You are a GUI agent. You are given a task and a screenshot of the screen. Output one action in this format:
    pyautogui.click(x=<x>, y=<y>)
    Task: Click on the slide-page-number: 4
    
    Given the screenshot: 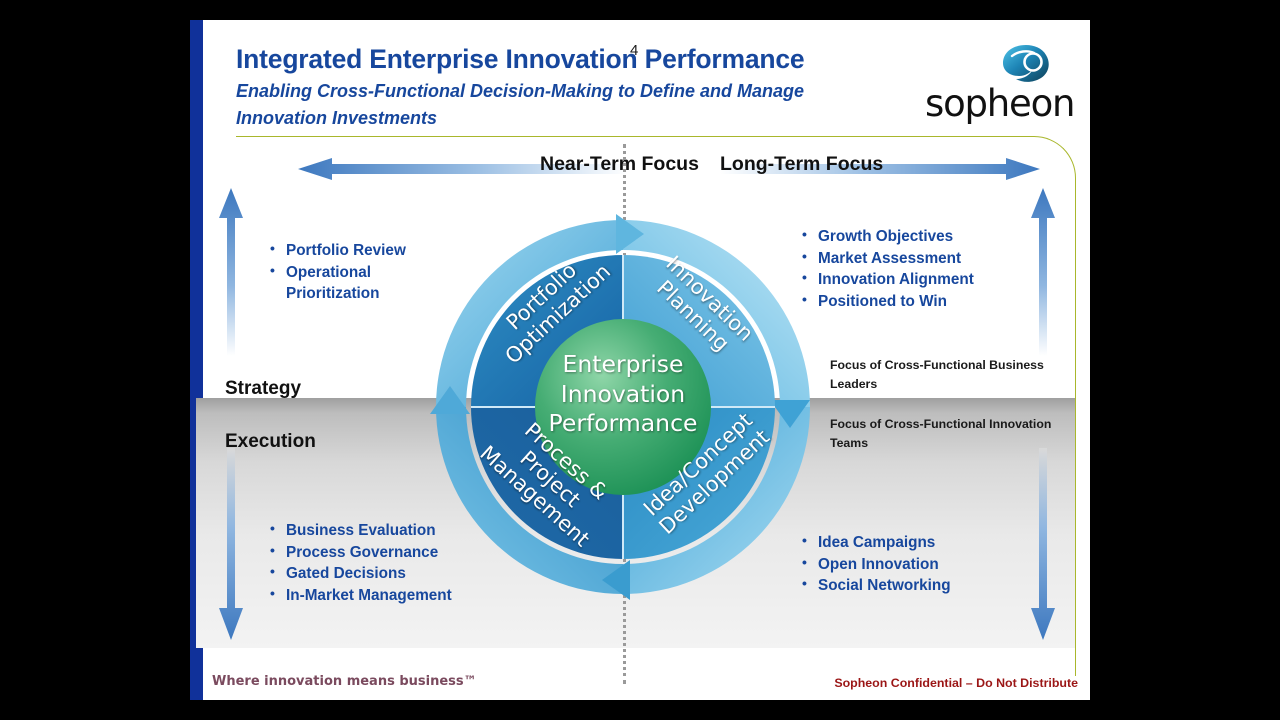 What is the action you would take?
    pyautogui.click(x=634, y=50)
    